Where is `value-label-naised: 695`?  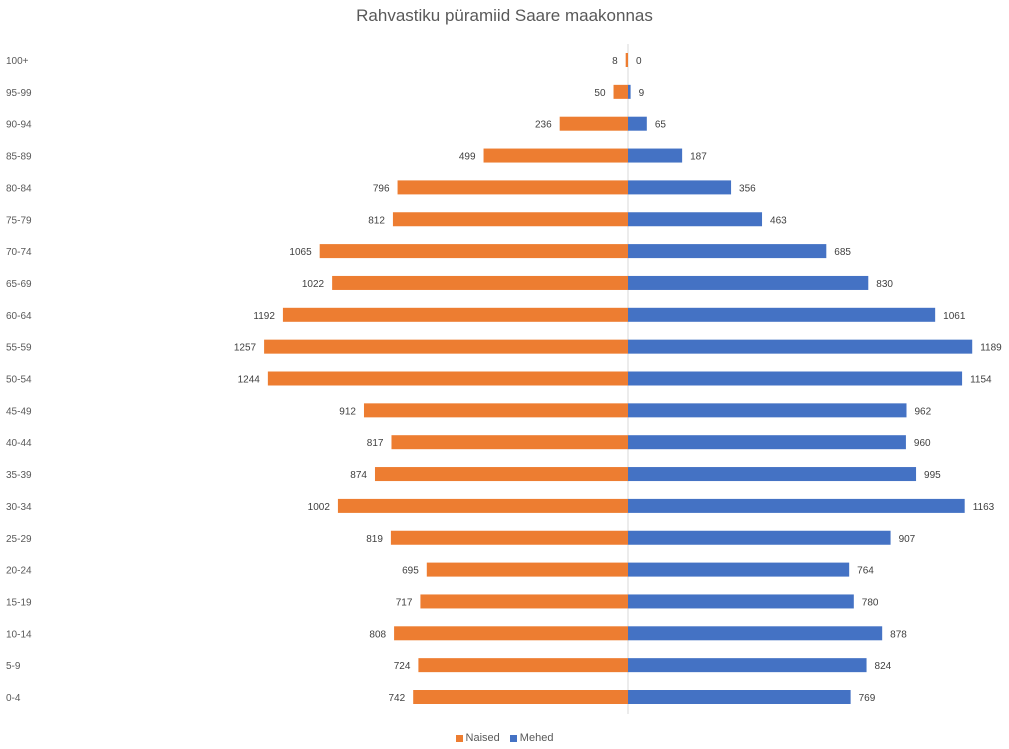
value-label-naised: 695 is located at coordinates (410, 571).